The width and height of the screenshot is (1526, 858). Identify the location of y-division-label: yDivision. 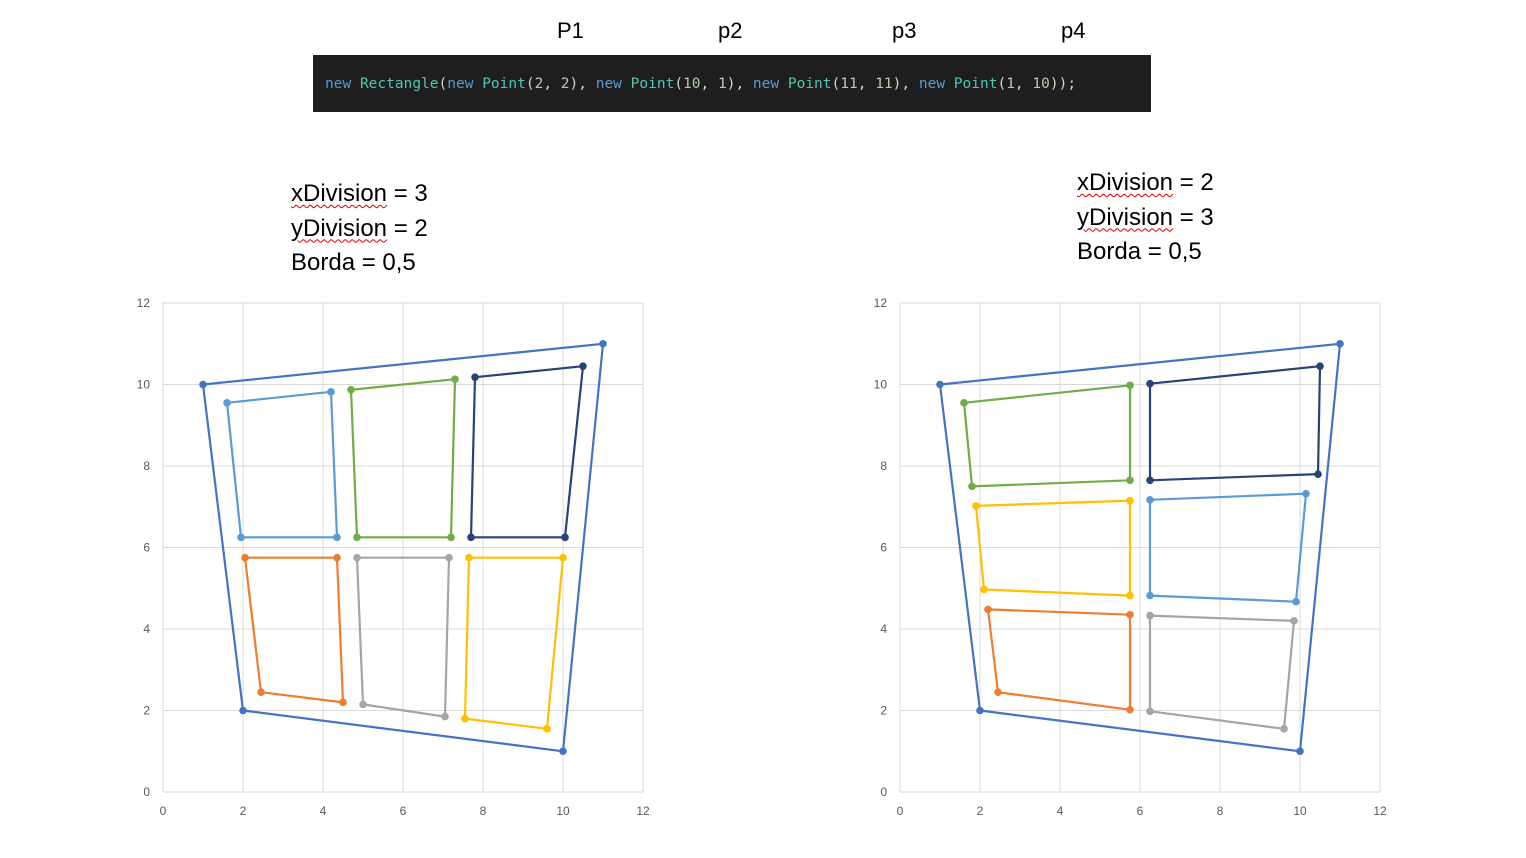
(339, 228).